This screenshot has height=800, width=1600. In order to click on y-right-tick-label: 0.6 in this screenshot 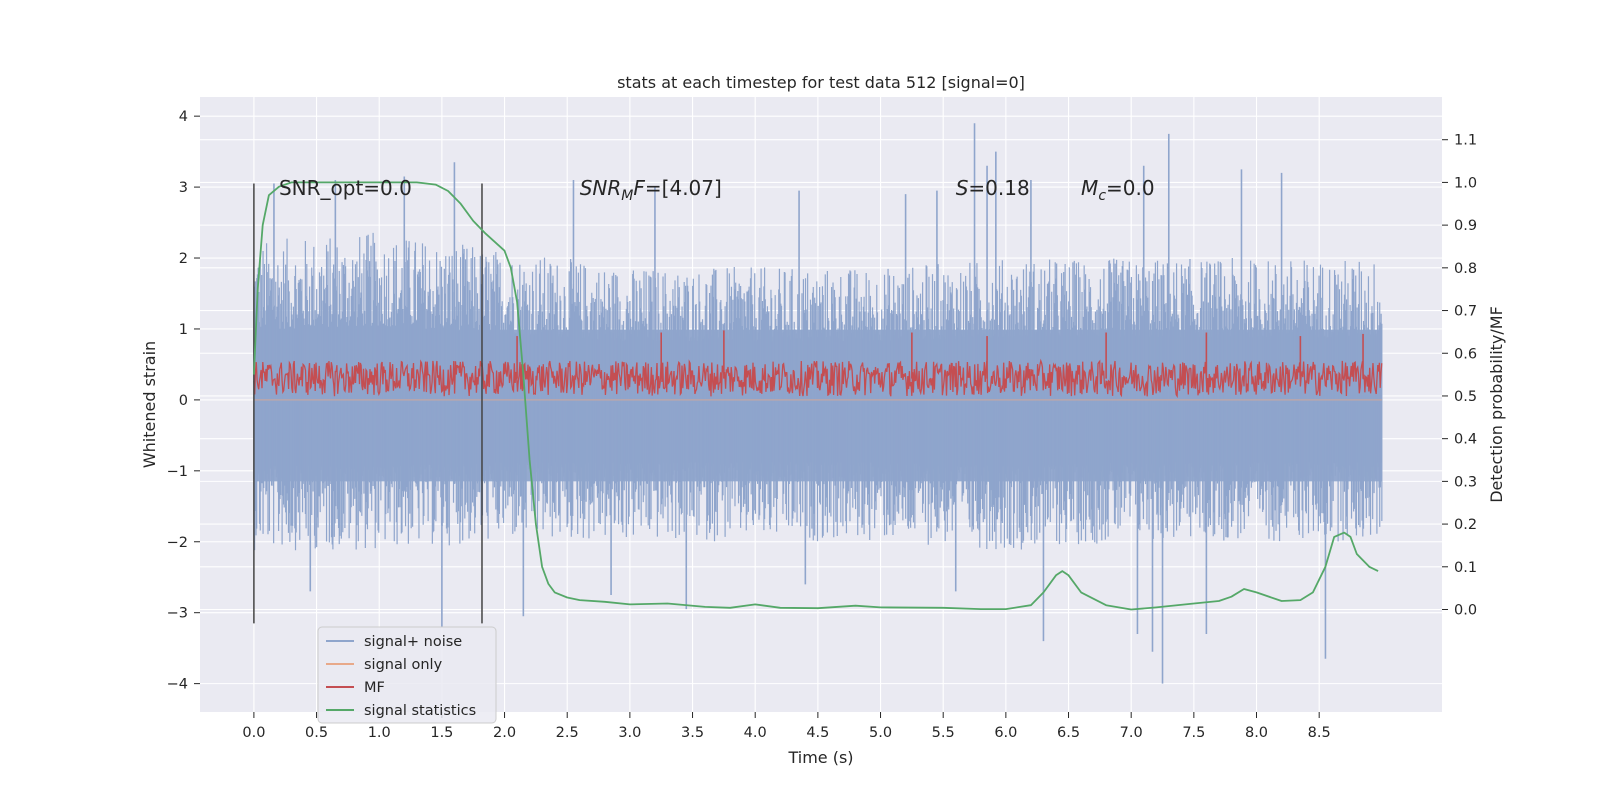, I will do `click(1465, 354)`.